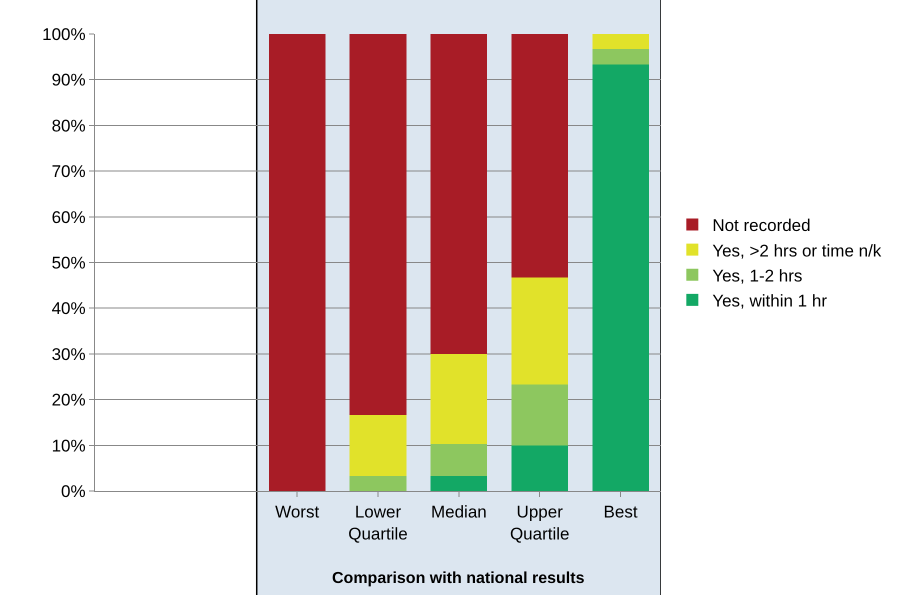 The height and width of the screenshot is (595, 911). Describe the element at coordinates (73, 491) in the screenshot. I see `y-tick-label: 0%` at that location.